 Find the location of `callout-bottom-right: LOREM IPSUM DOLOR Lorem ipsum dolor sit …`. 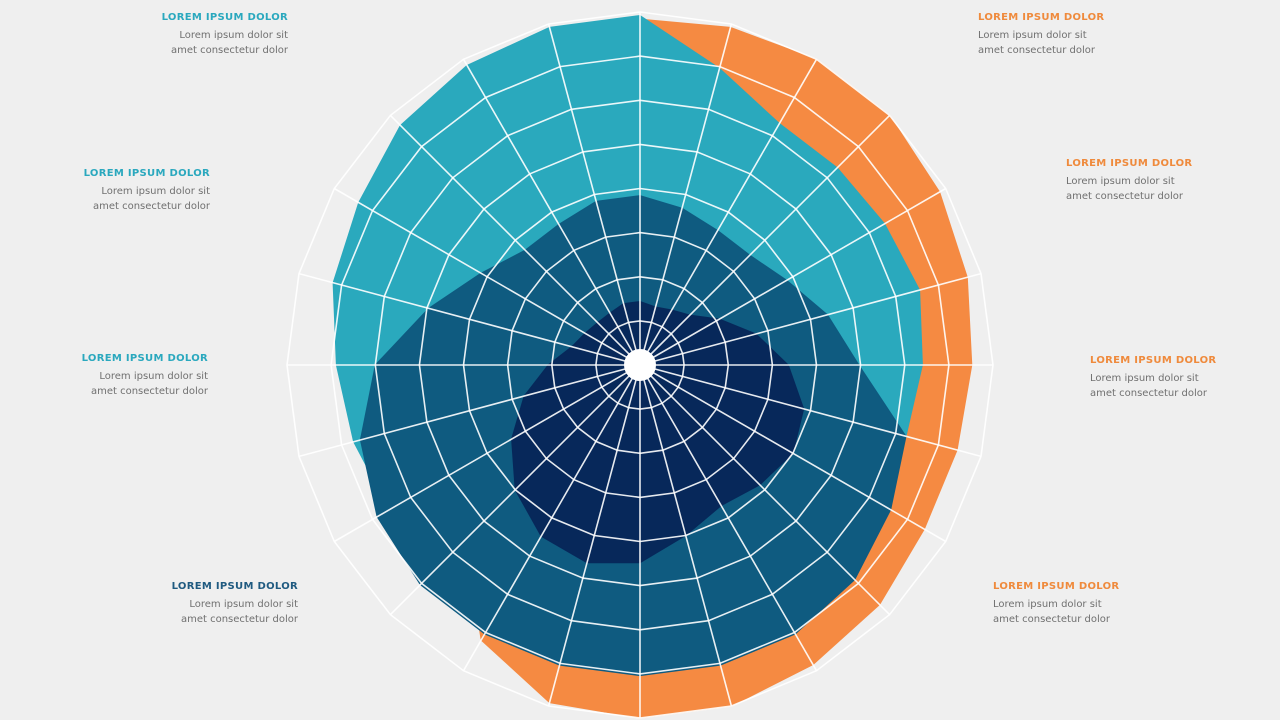

callout-bottom-right: LOREM IPSUM DOLOR Lorem ipsum dolor sit … is located at coordinates (1108, 604).